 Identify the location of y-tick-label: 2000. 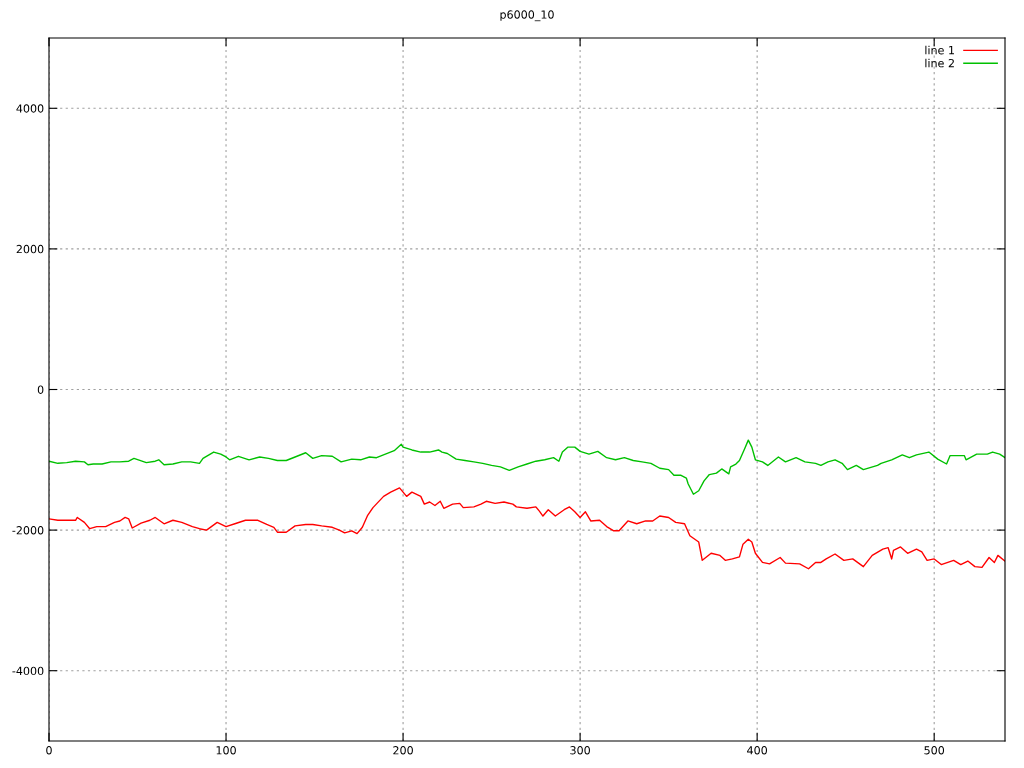
(30, 249).